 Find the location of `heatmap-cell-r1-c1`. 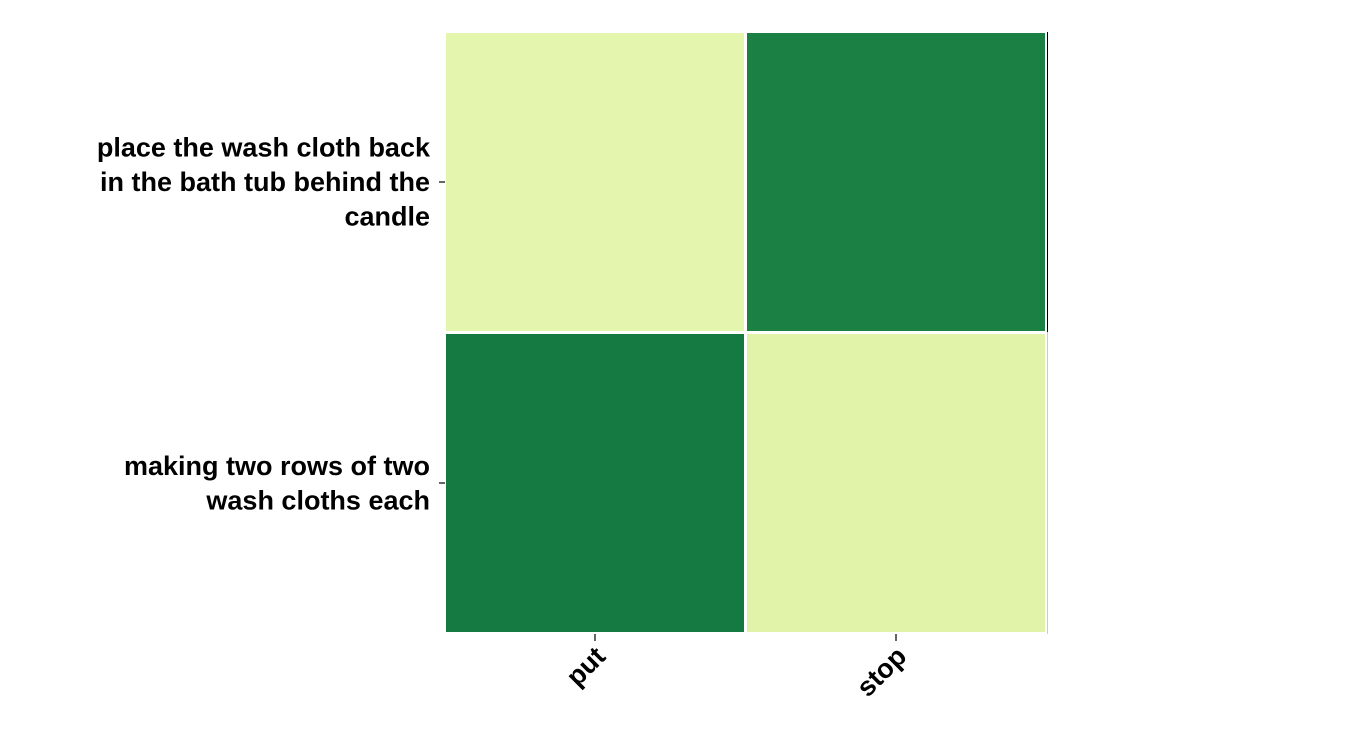

heatmap-cell-r1-c1 is located at coordinates (896, 483).